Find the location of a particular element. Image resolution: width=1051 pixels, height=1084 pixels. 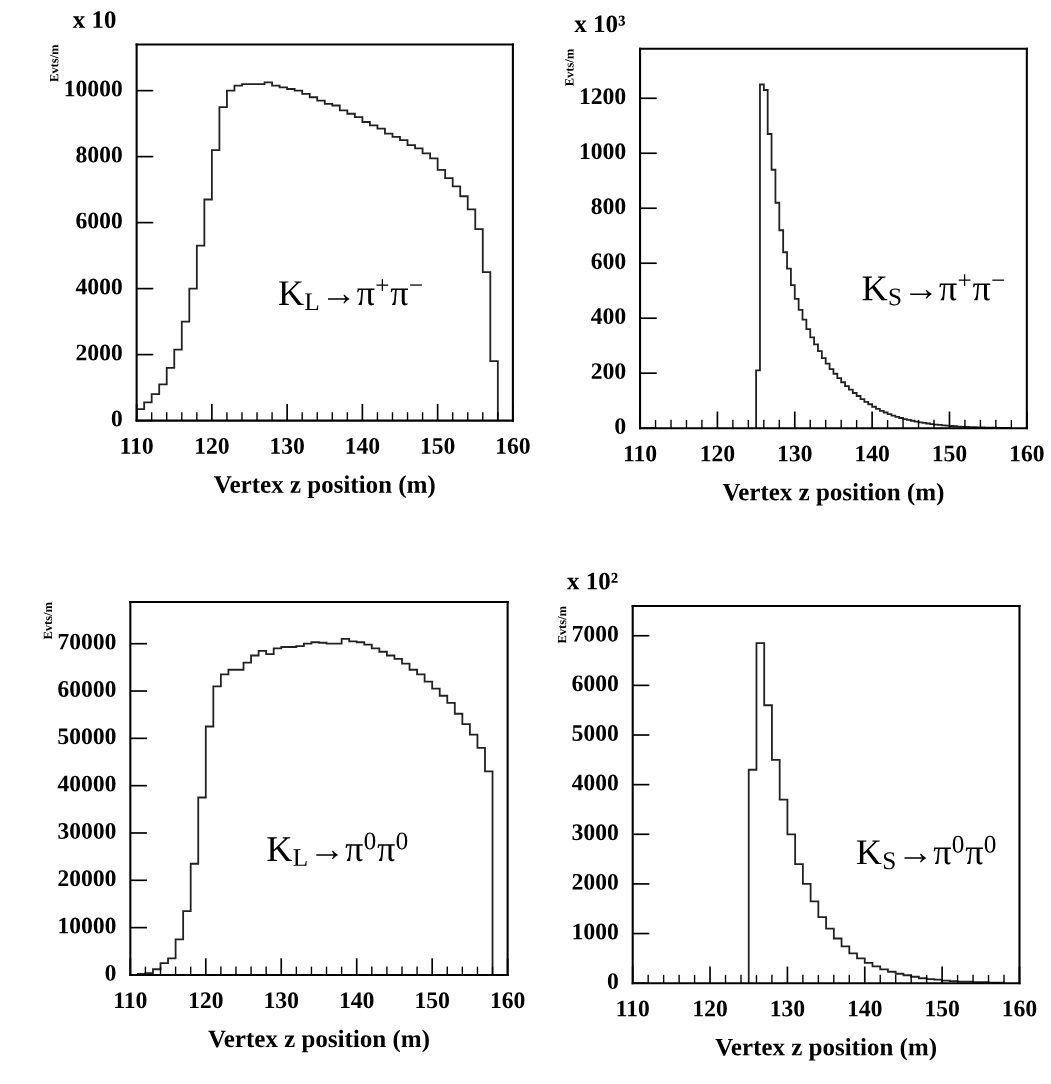

y-tick-label: 60000 is located at coordinates (87, 689).